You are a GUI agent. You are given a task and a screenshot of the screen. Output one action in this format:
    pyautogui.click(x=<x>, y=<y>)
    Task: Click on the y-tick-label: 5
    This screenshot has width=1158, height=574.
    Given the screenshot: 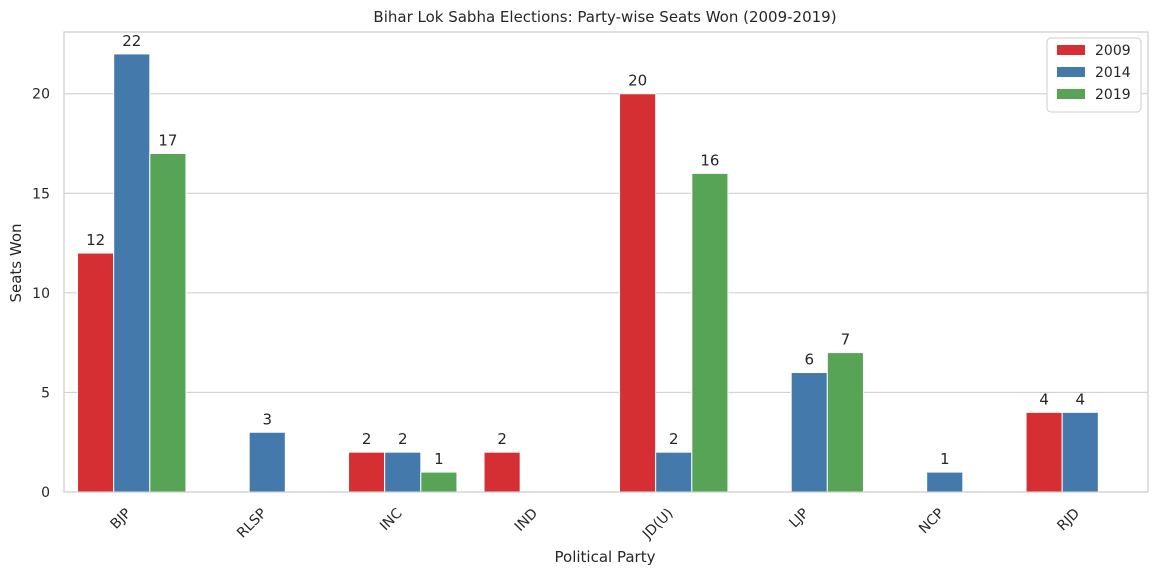 What is the action you would take?
    pyautogui.click(x=45, y=393)
    